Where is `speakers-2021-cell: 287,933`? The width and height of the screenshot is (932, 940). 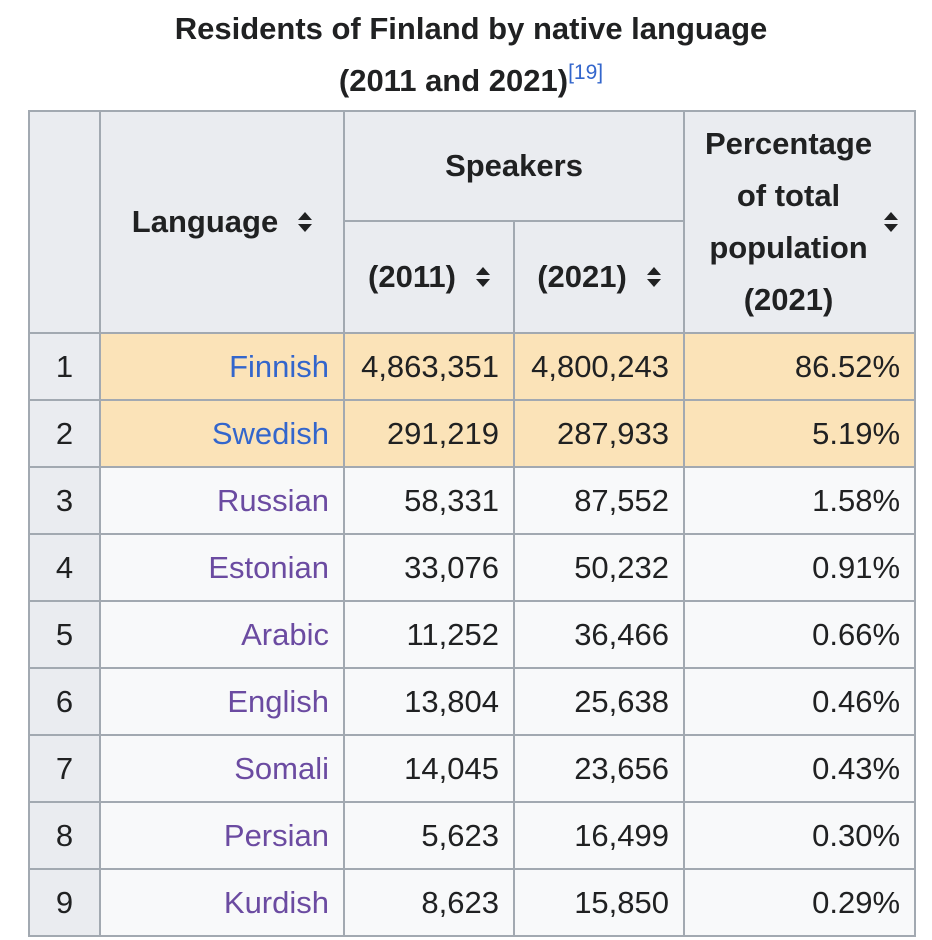 speakers-2021-cell: 287,933 is located at coordinates (599, 433).